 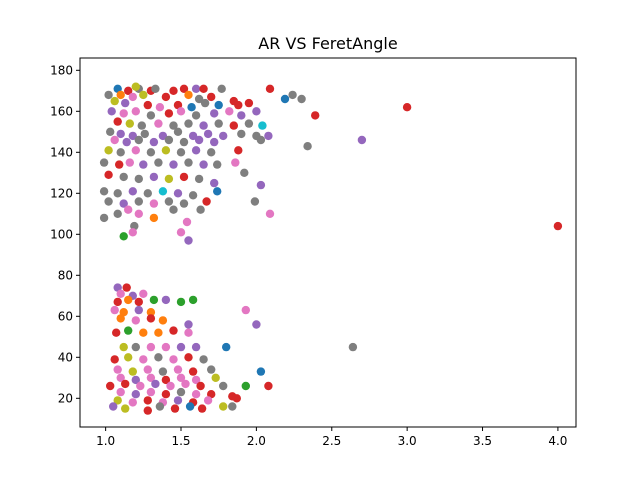 I want to click on y-tick-label: 160, so click(x=61, y=111).